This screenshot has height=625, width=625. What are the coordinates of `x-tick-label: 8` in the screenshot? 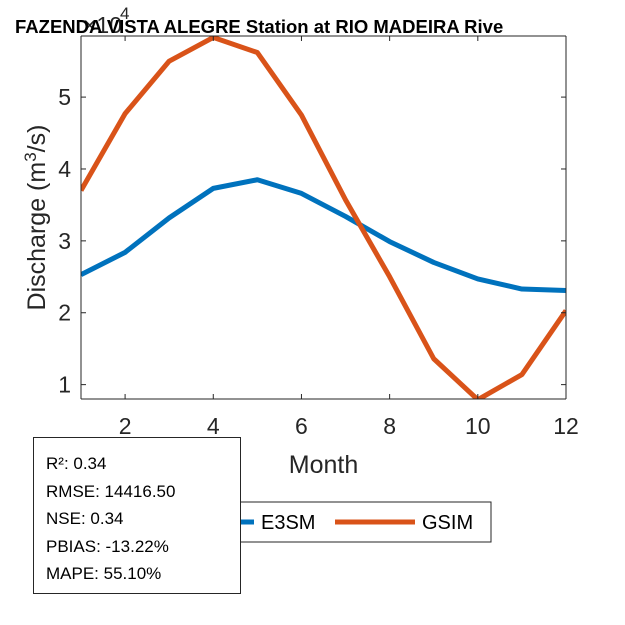 It's located at (389, 426).